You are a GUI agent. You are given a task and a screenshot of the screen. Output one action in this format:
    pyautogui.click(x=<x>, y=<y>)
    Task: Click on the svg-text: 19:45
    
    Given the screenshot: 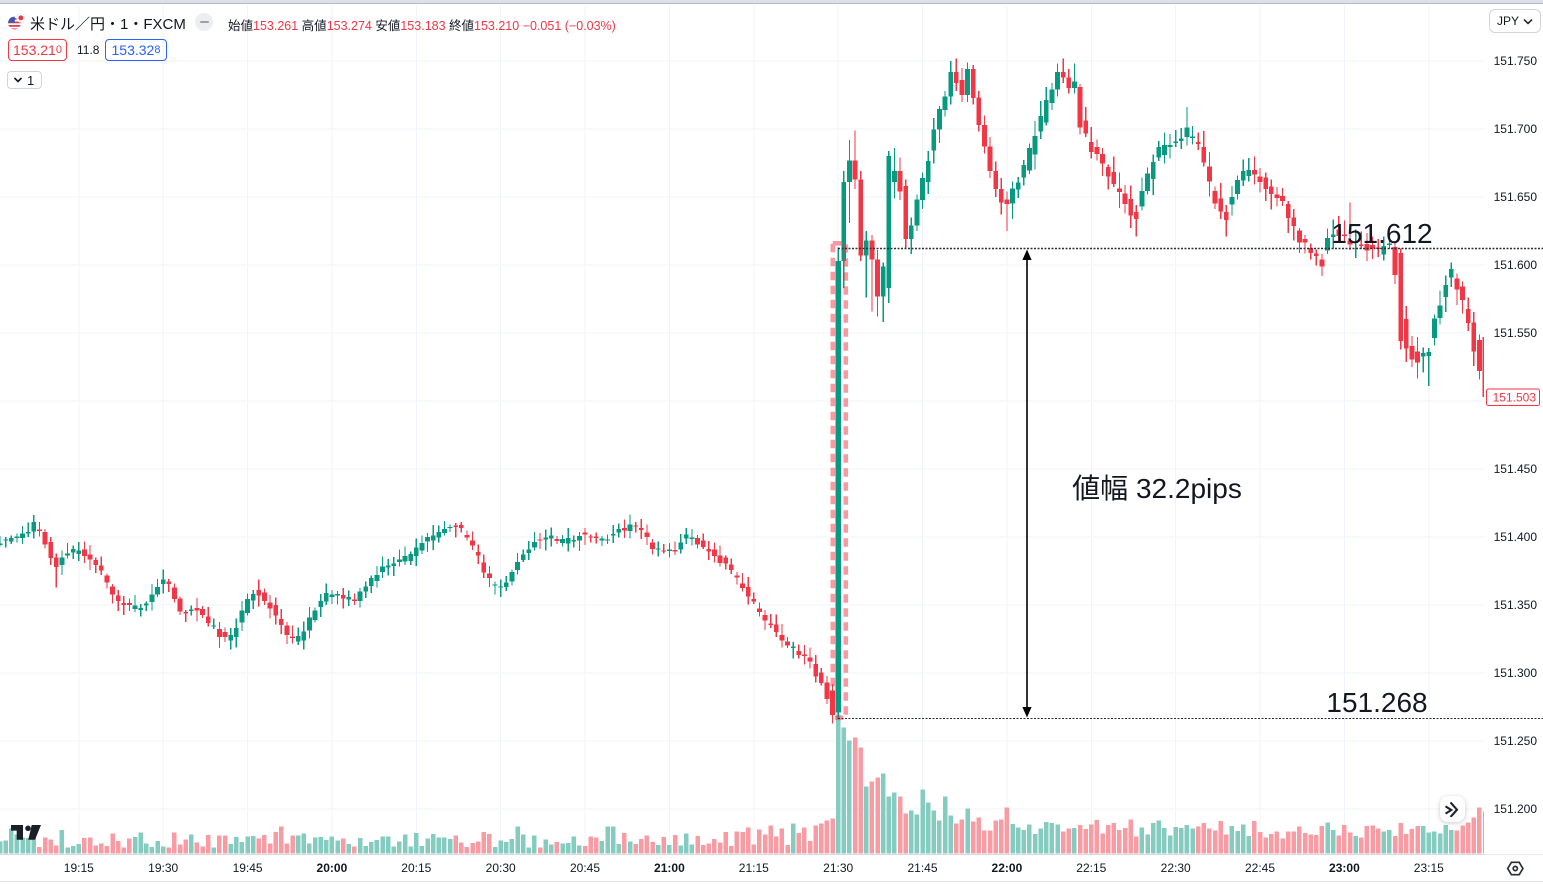 What is the action you would take?
    pyautogui.click(x=248, y=868)
    